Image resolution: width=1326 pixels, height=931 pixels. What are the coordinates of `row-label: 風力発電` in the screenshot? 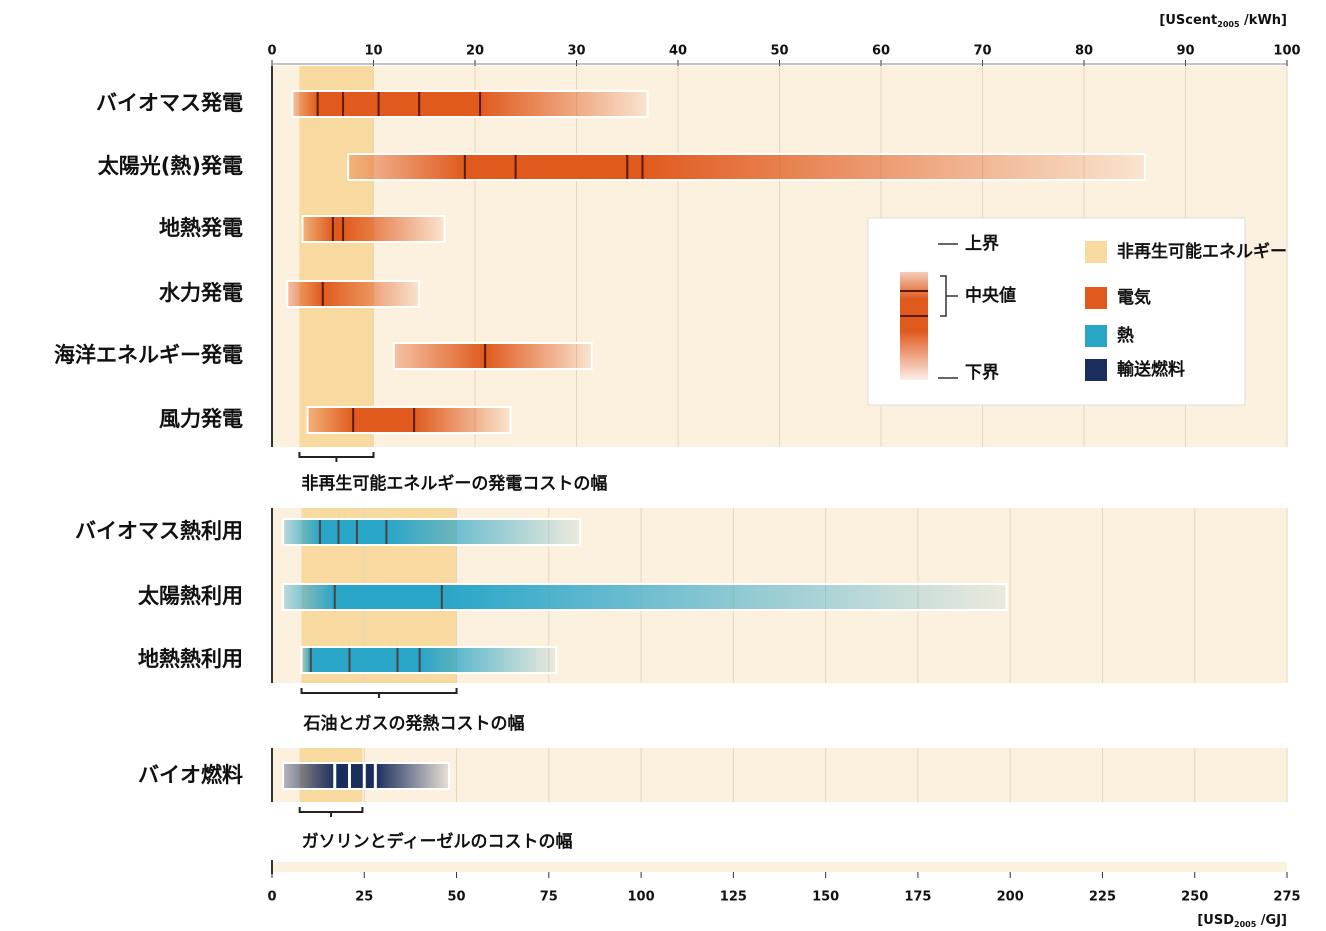 It's located at (201, 419).